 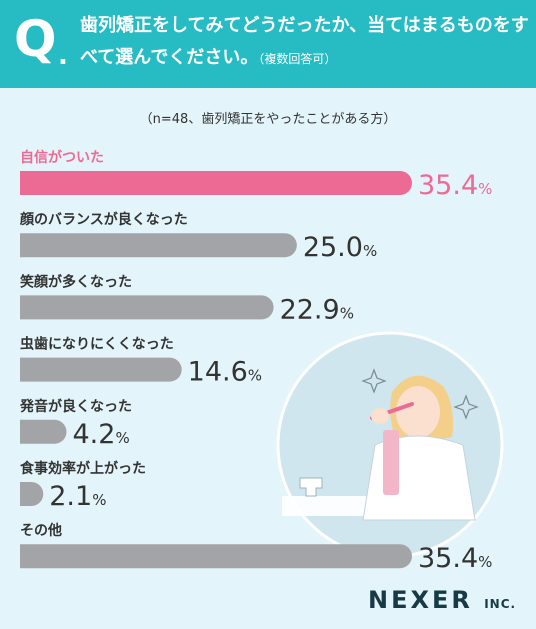 I want to click on person-face-icon, so click(x=418, y=412).